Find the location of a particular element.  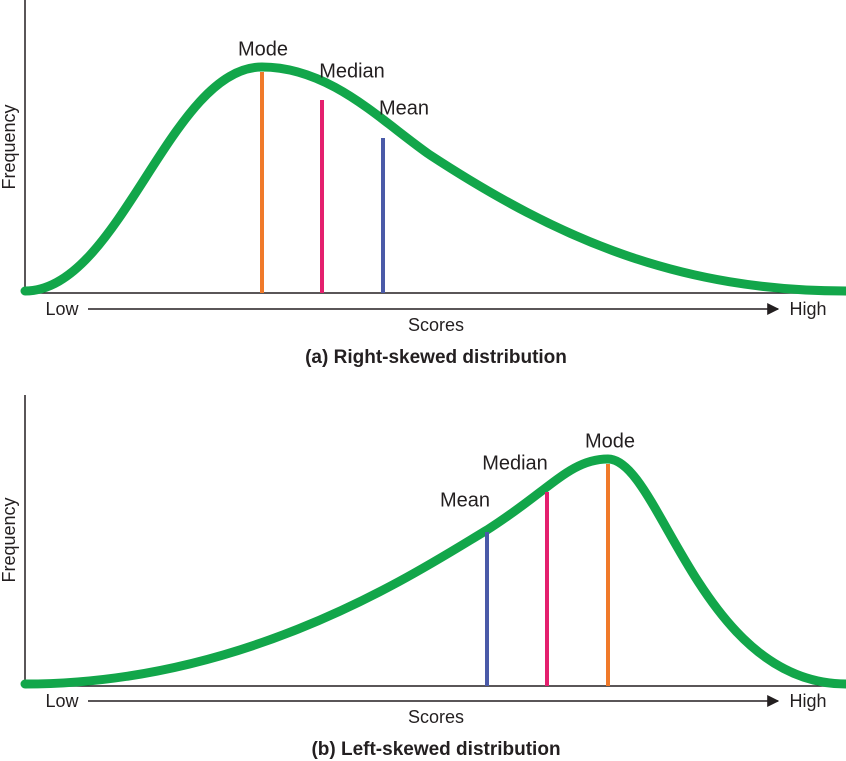

caption: (b) Left-skewed distribution is located at coordinates (435, 749).